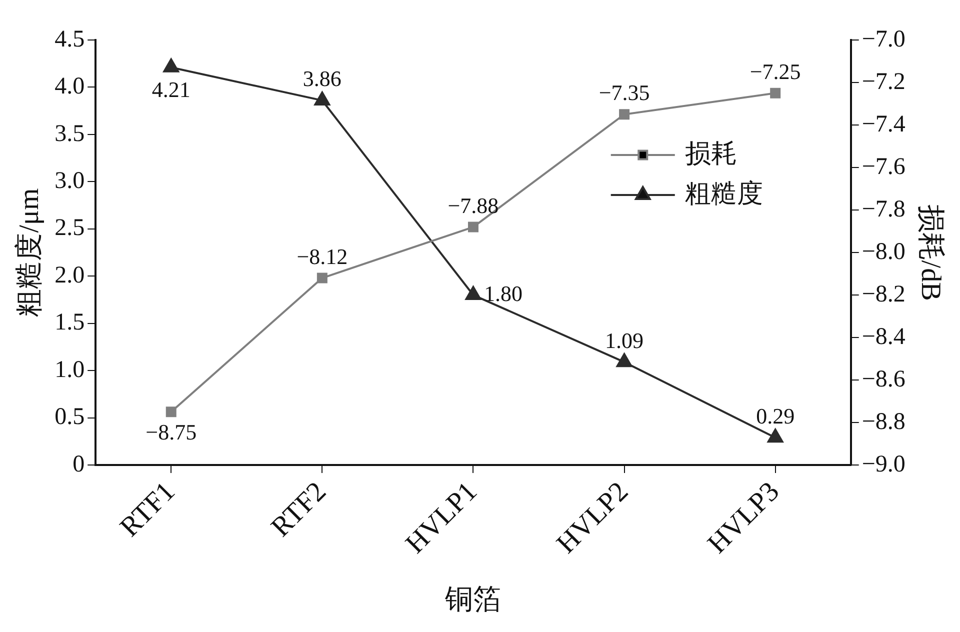 This screenshot has width=960, height=632. I want to click on y-axis-title: 粗糙度/μm, so click(30, 252).